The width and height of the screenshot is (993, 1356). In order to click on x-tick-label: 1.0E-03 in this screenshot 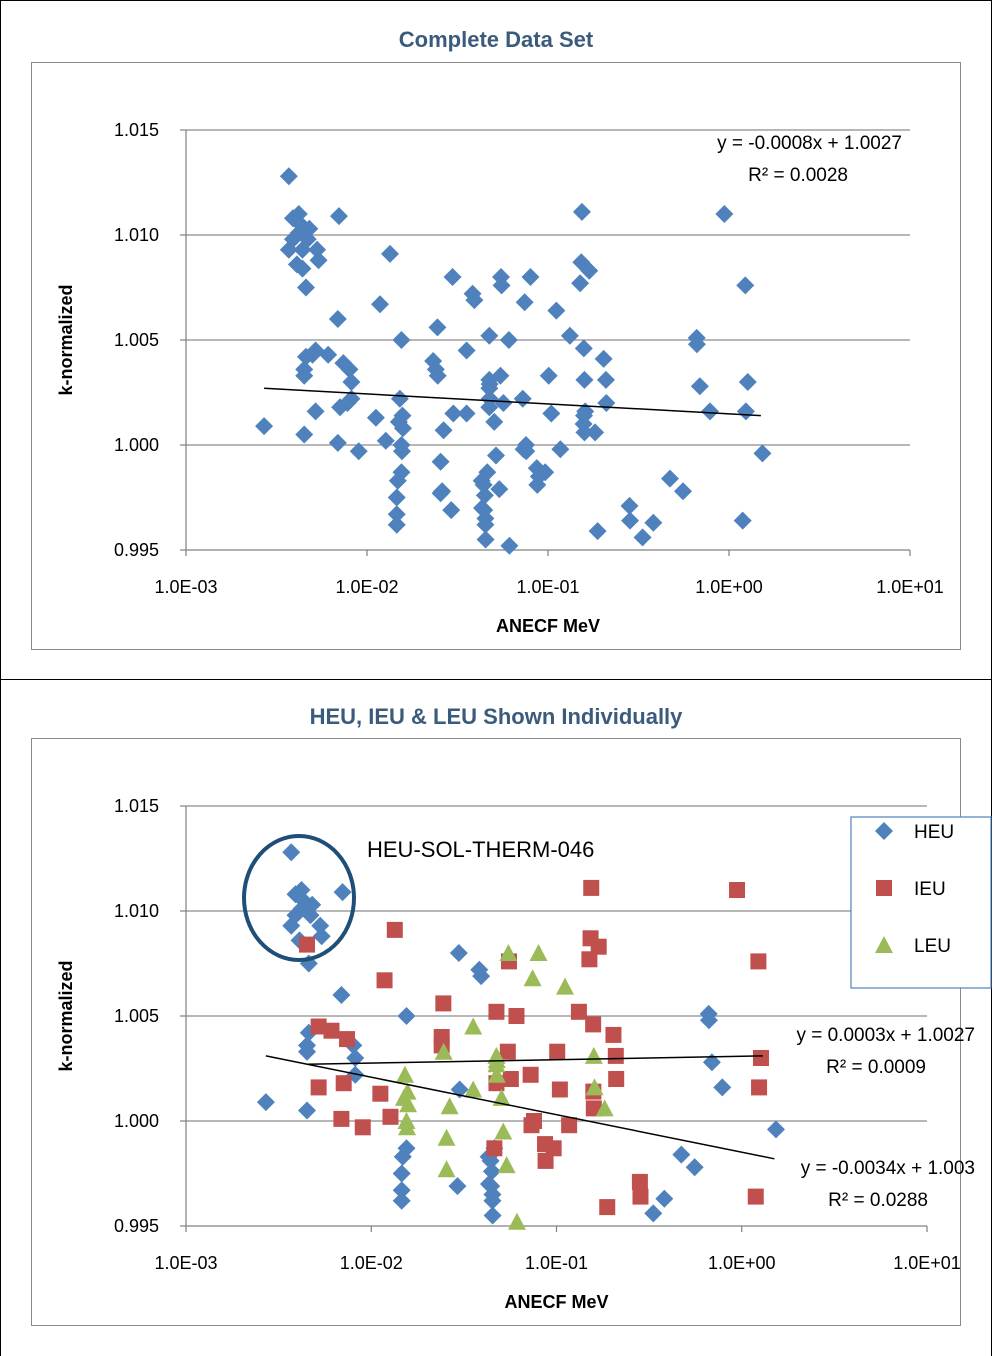, I will do `click(185, 1263)`.